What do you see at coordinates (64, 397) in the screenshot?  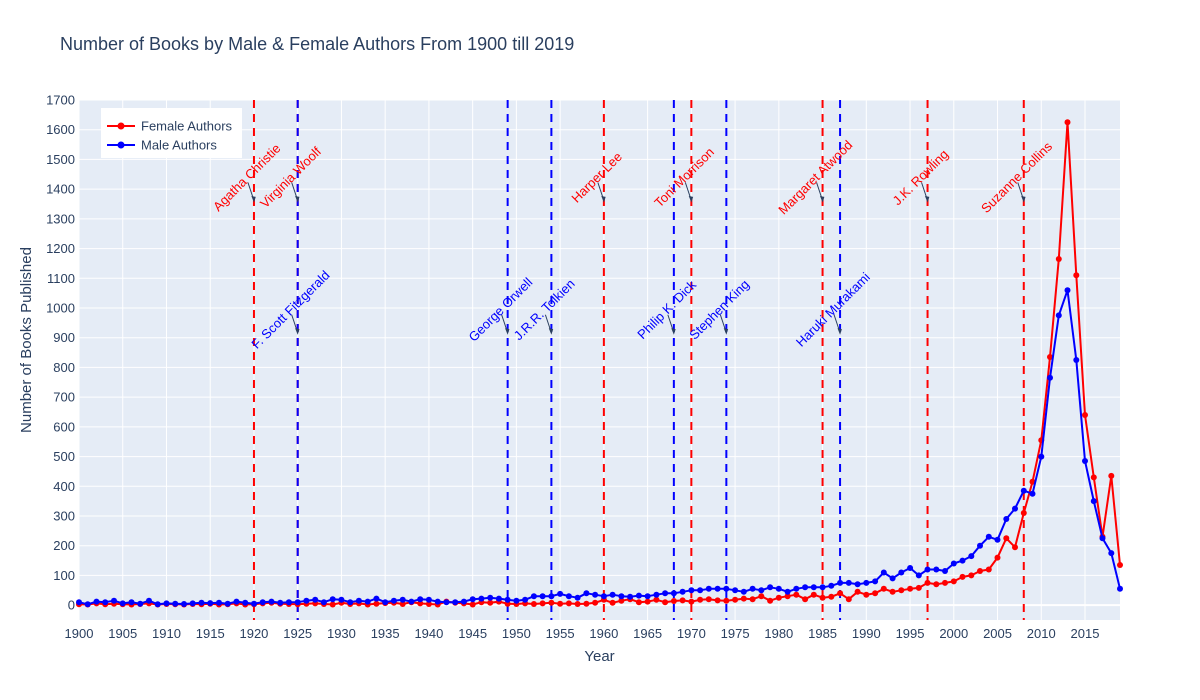 I see `y-tick-label: 700` at bounding box center [64, 397].